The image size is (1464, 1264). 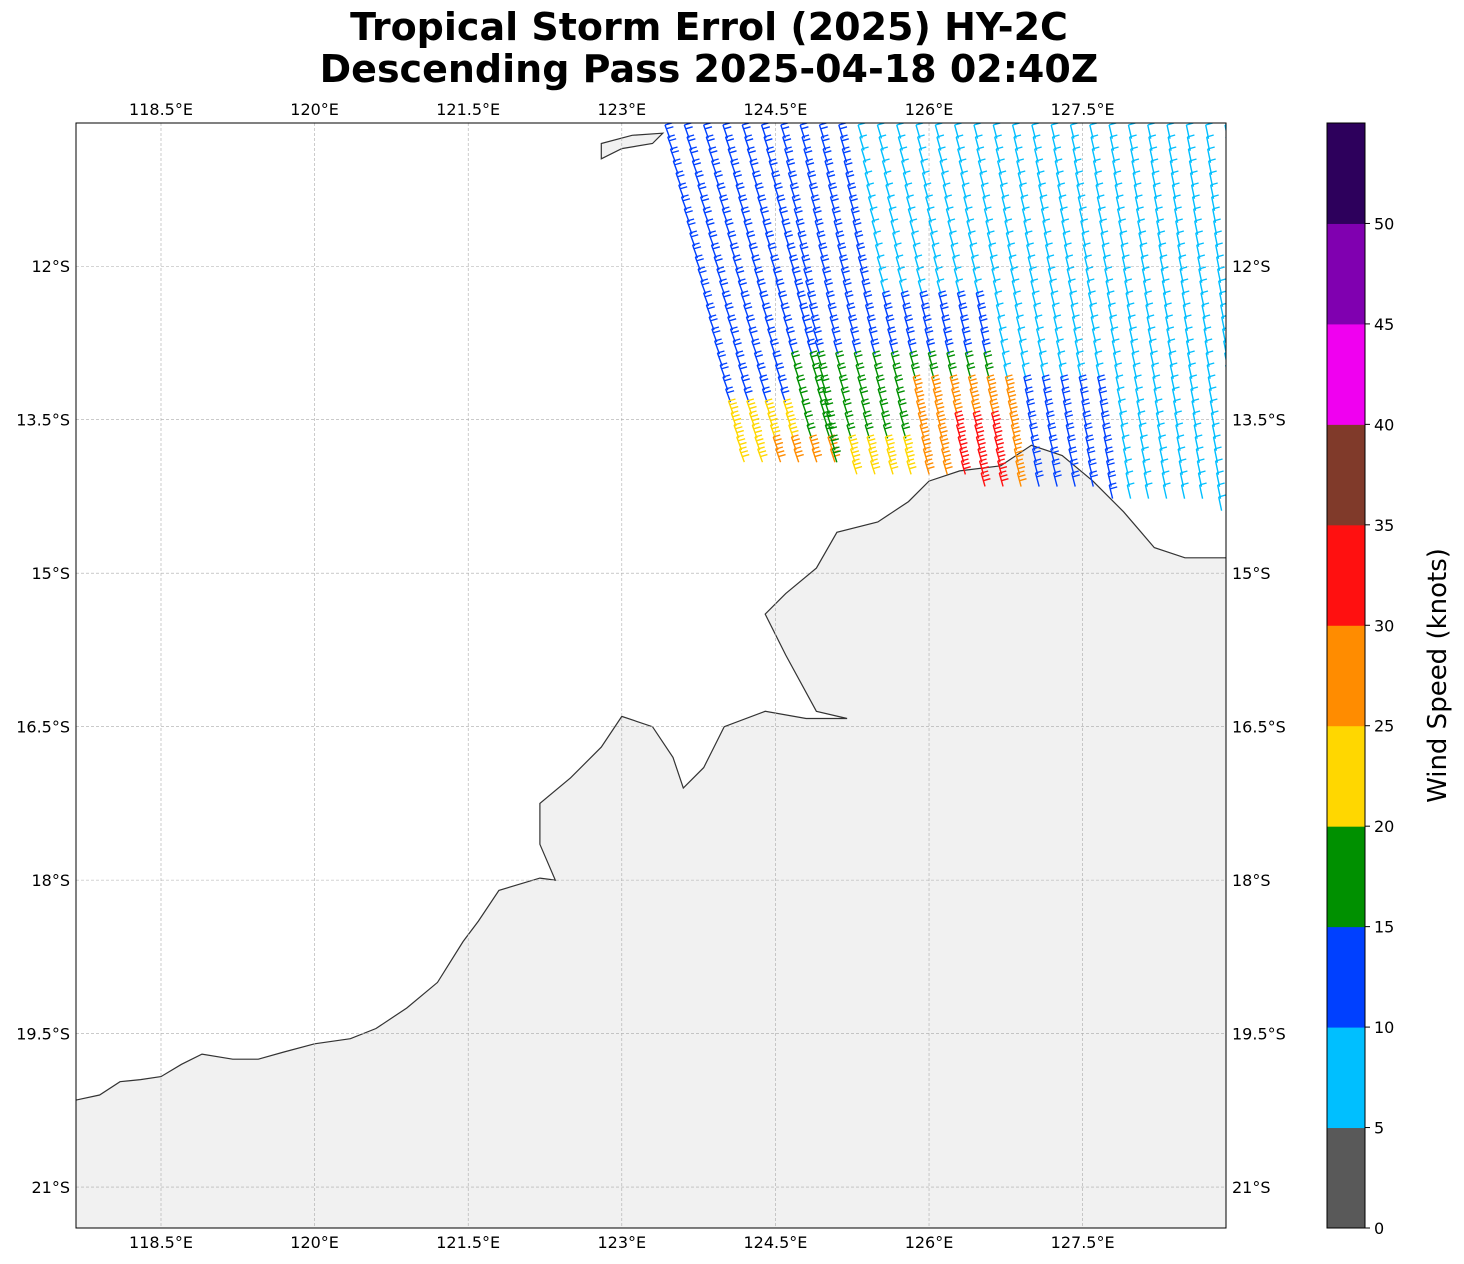 I want to click on colorbar-tick-label: 35, so click(x=1384, y=525).